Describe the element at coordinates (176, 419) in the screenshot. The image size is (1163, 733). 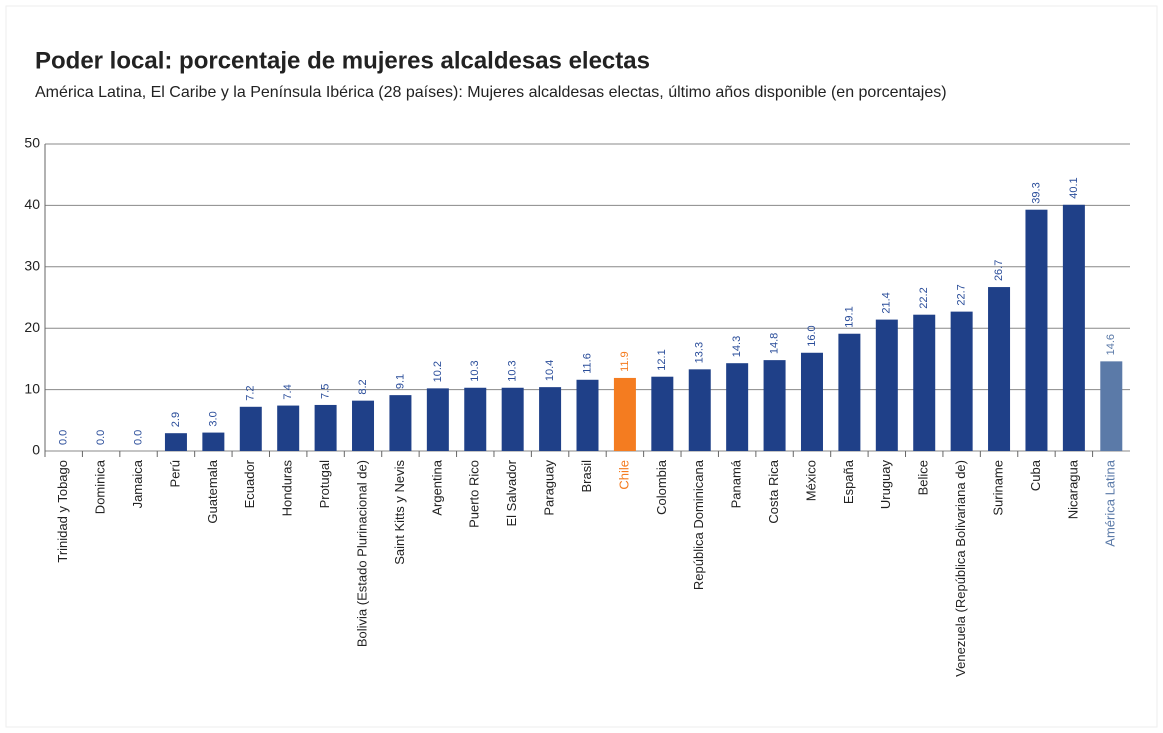
I see `value-label: 2.9` at that location.